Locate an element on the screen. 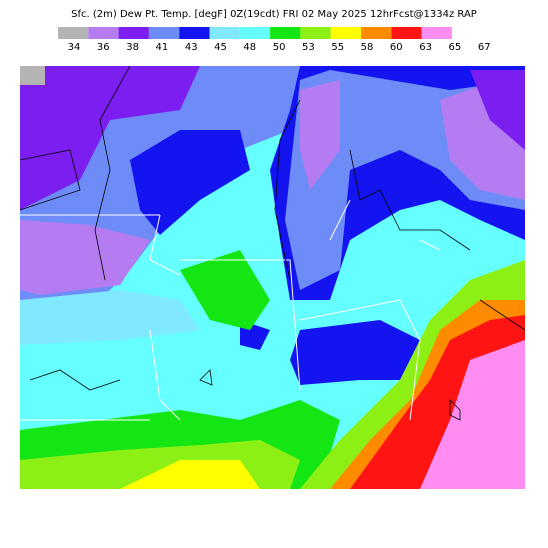 Image resolution: width=548 pixels, height=548 pixels. colorbar-label: 45 is located at coordinates (220, 47).